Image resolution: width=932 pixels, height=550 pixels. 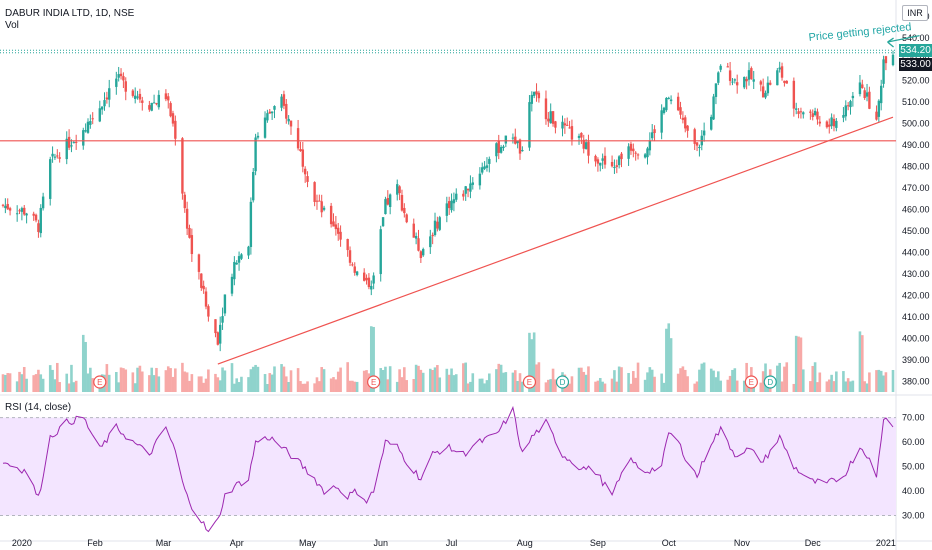 I want to click on time-tick-label: 2021, so click(x=886, y=543).